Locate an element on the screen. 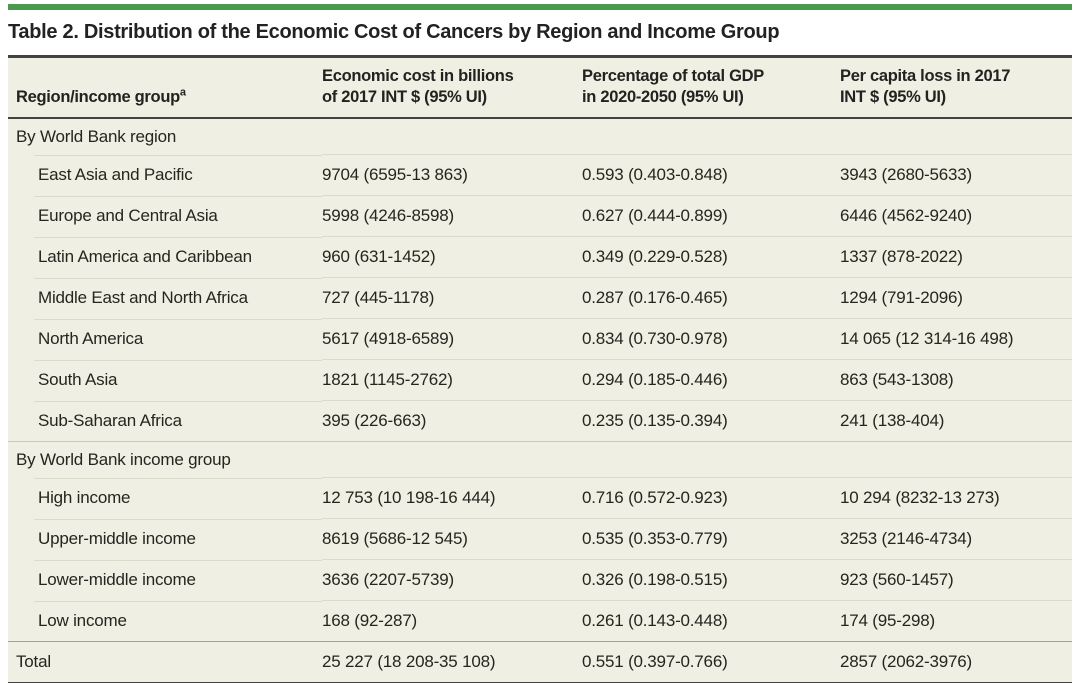 This screenshot has width=1080, height=683. gdp-cell: 0.551 (0.397-0.766) is located at coordinates (711, 662).